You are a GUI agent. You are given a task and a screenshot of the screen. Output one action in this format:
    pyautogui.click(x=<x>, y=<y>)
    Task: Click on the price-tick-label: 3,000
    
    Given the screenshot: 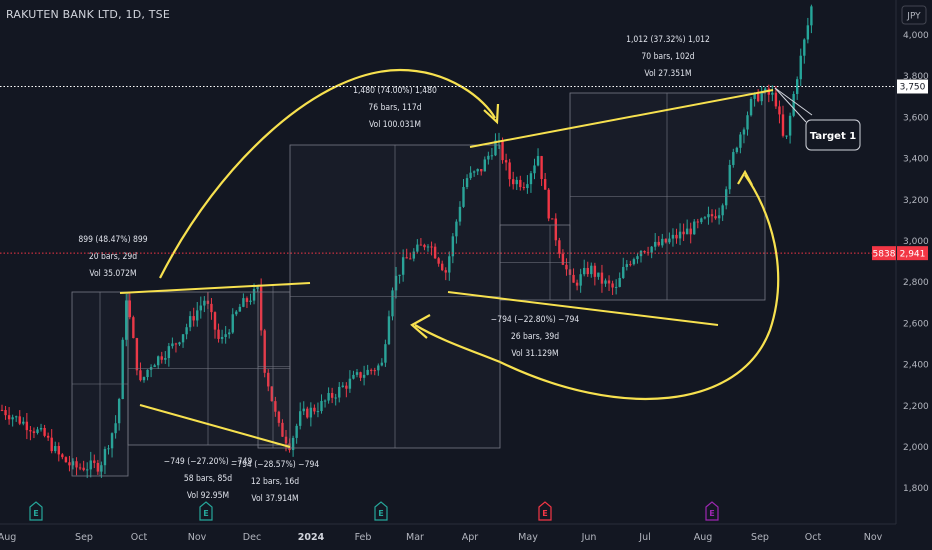 What is the action you would take?
    pyautogui.click(x=916, y=242)
    